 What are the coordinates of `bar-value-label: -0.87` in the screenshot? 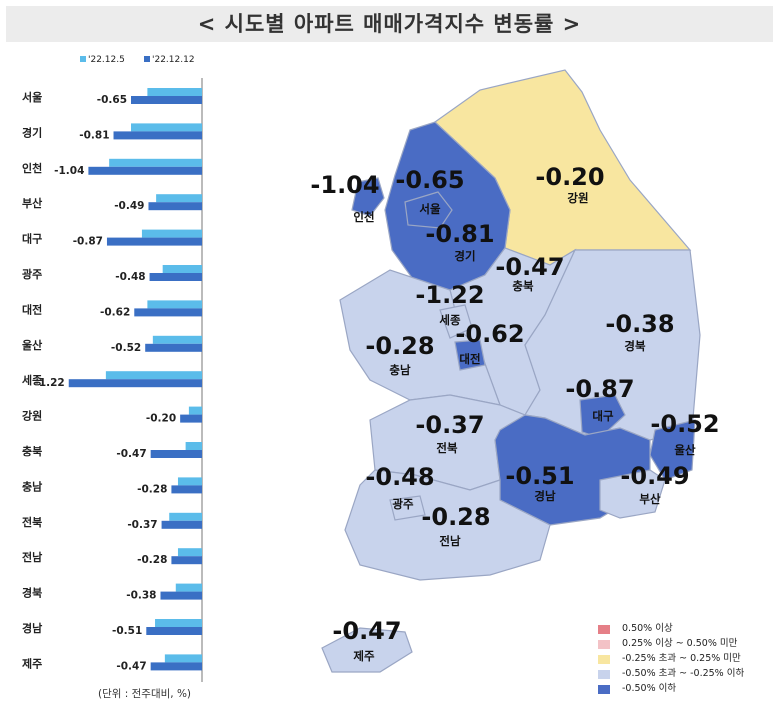 It's located at (88, 242).